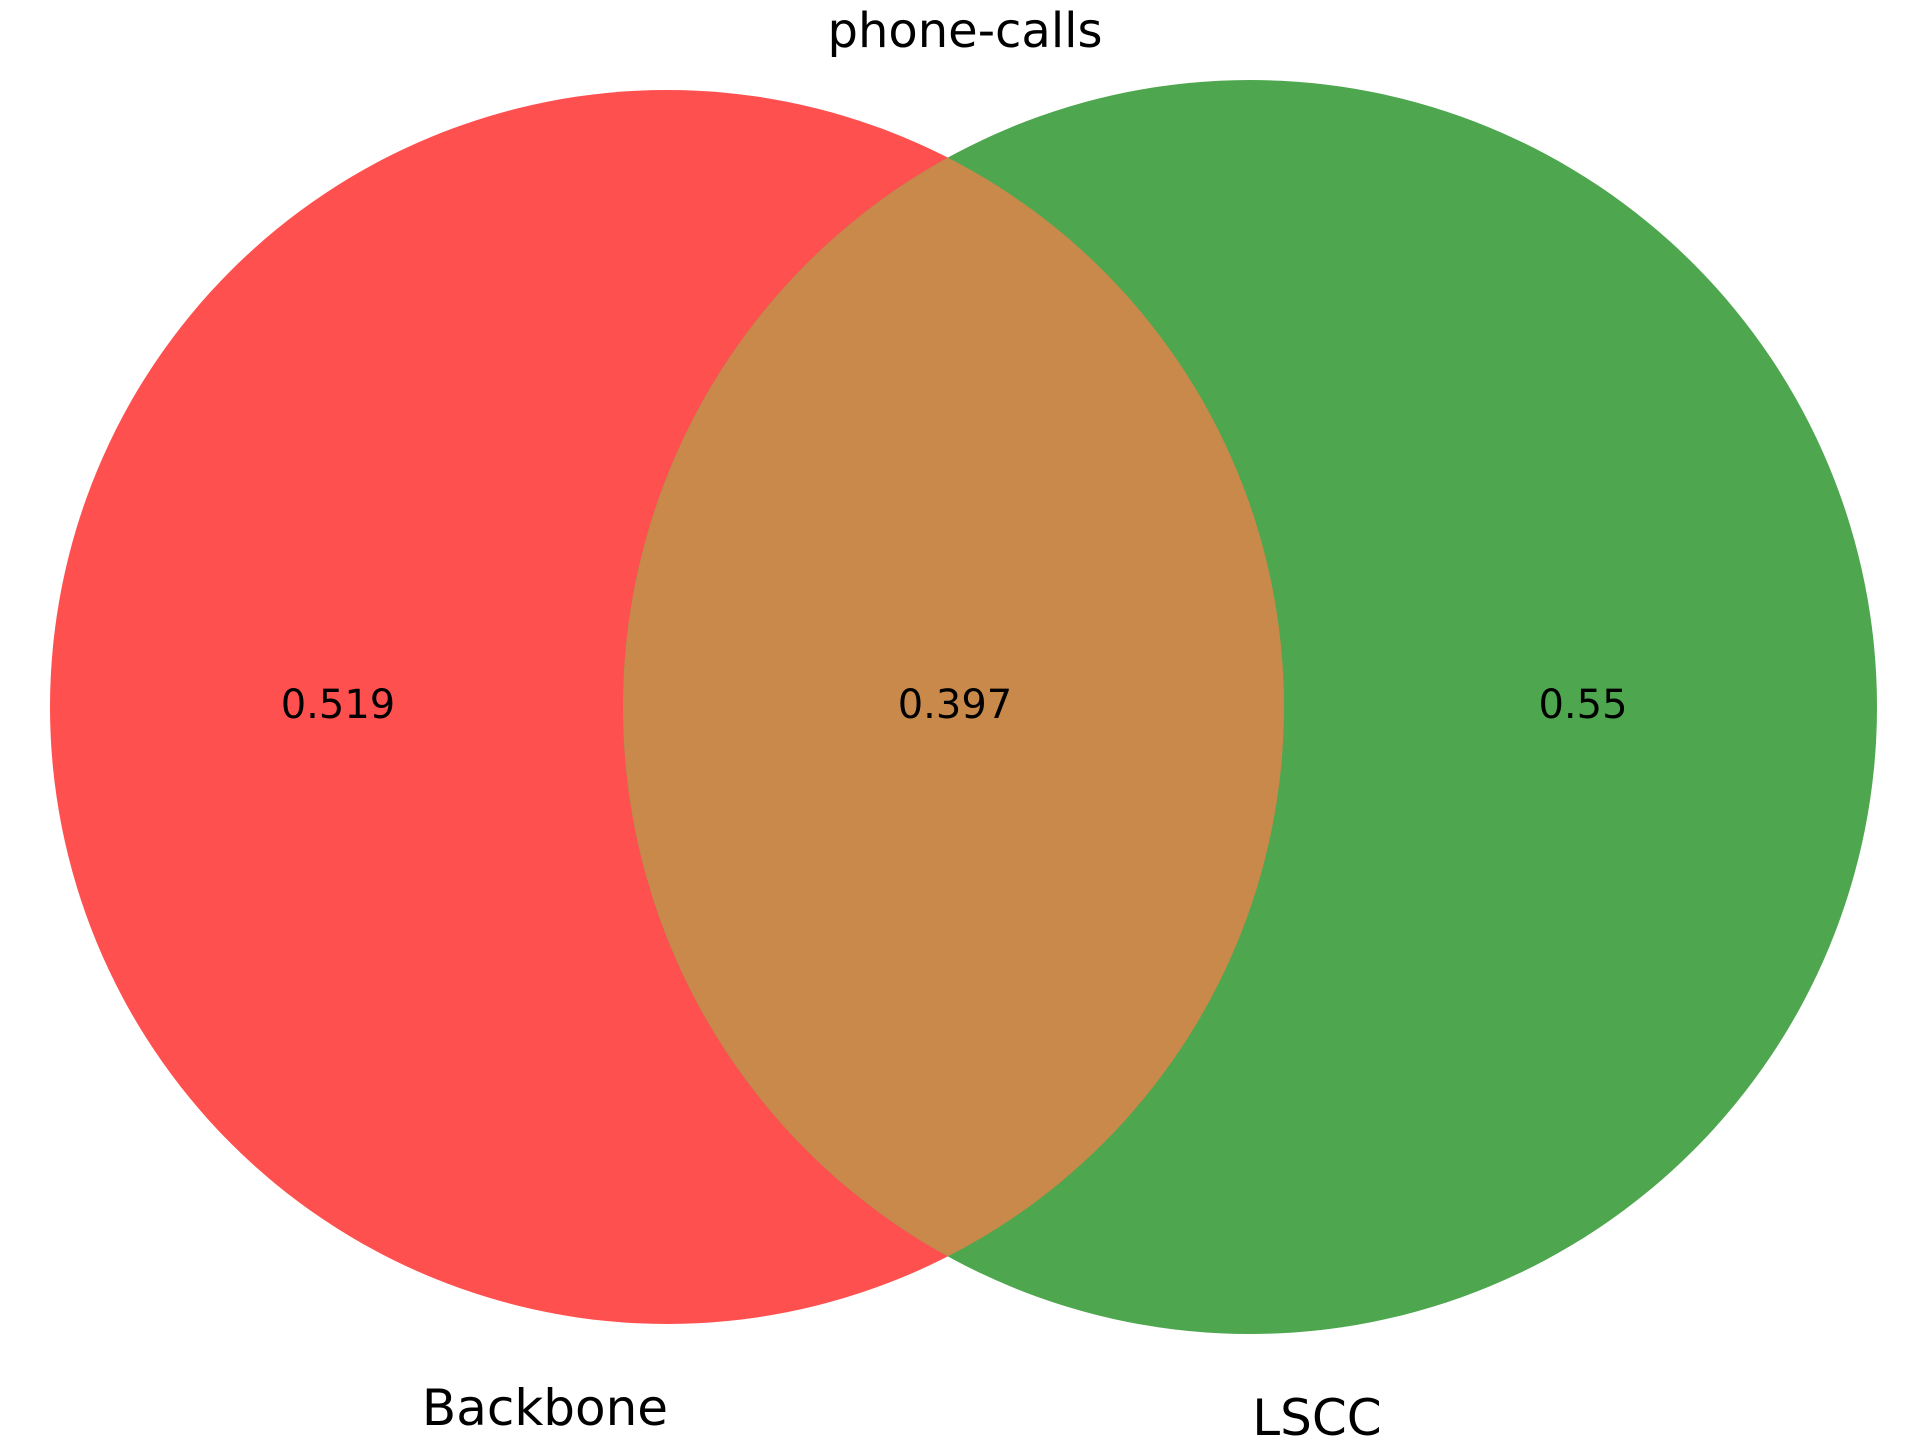 This screenshot has height=1440, width=1920. What do you see at coordinates (1316, 1414) in the screenshot?
I see `lscc-set-label: LSCC` at bounding box center [1316, 1414].